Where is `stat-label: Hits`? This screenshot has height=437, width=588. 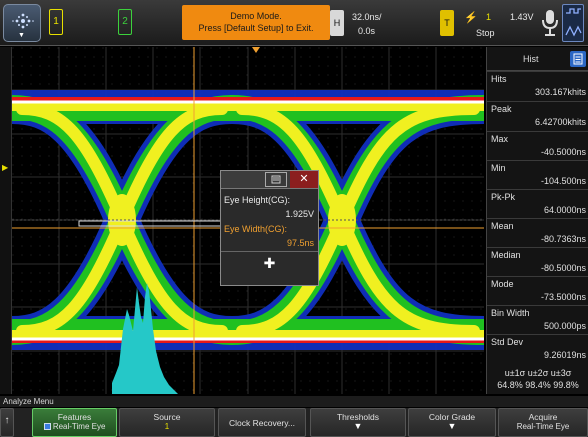
stat-label: Hits is located at coordinates (499, 79).